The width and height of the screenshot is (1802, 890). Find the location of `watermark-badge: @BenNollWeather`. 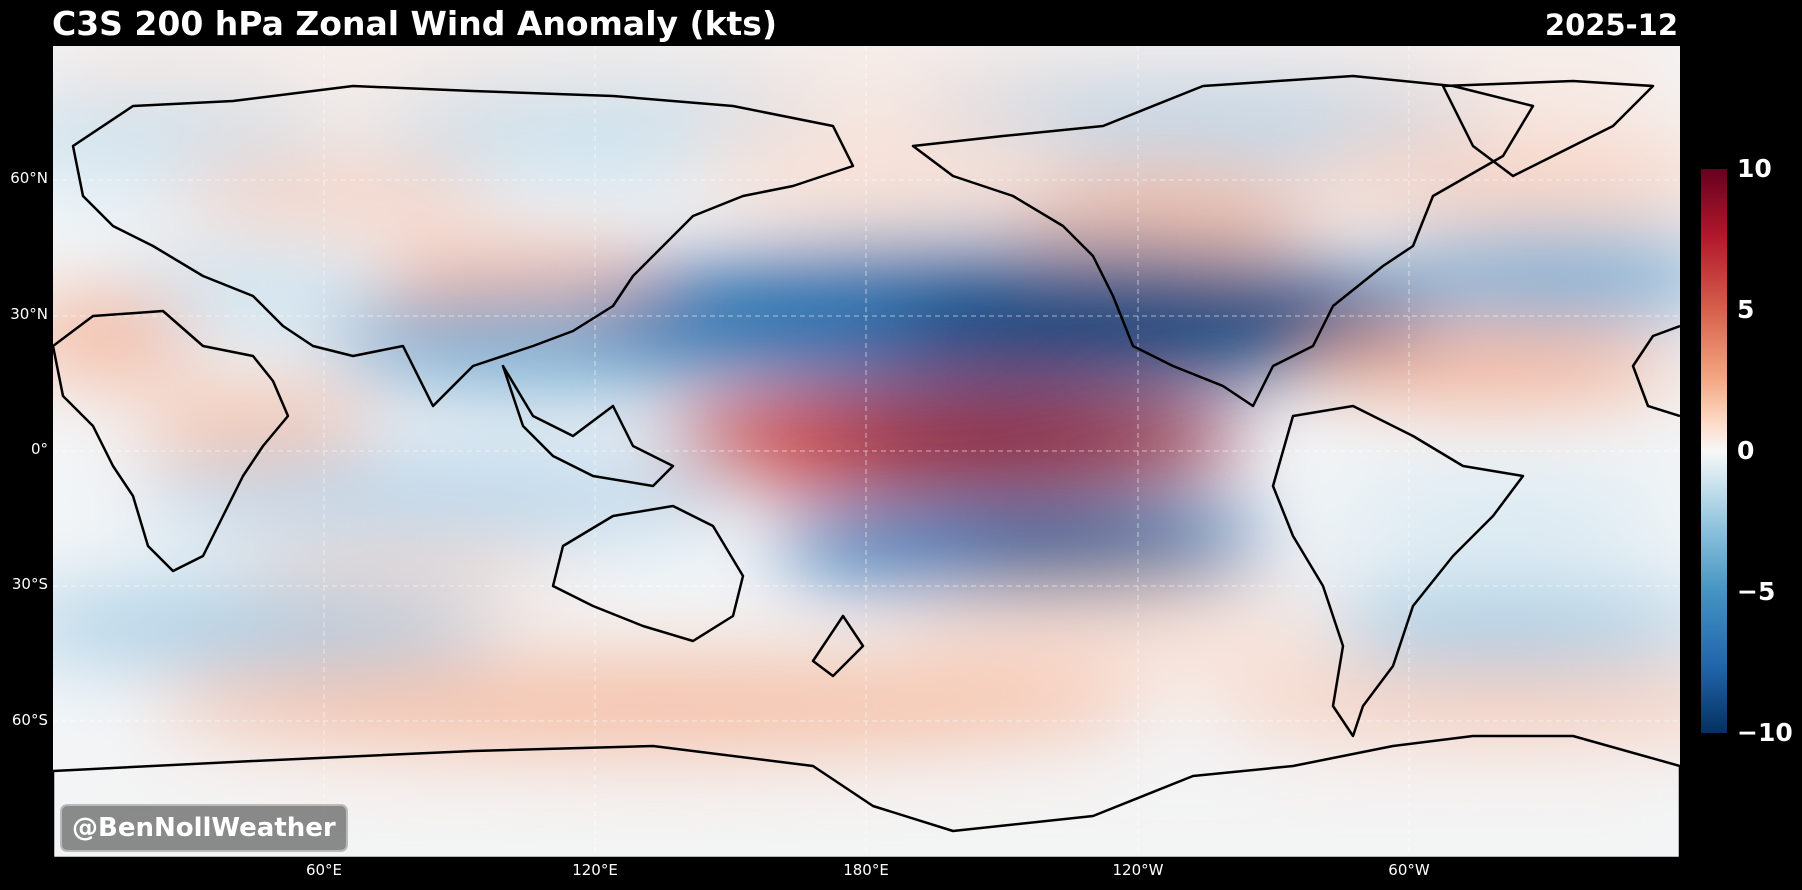

watermark-badge: @BenNollWeather is located at coordinates (204, 828).